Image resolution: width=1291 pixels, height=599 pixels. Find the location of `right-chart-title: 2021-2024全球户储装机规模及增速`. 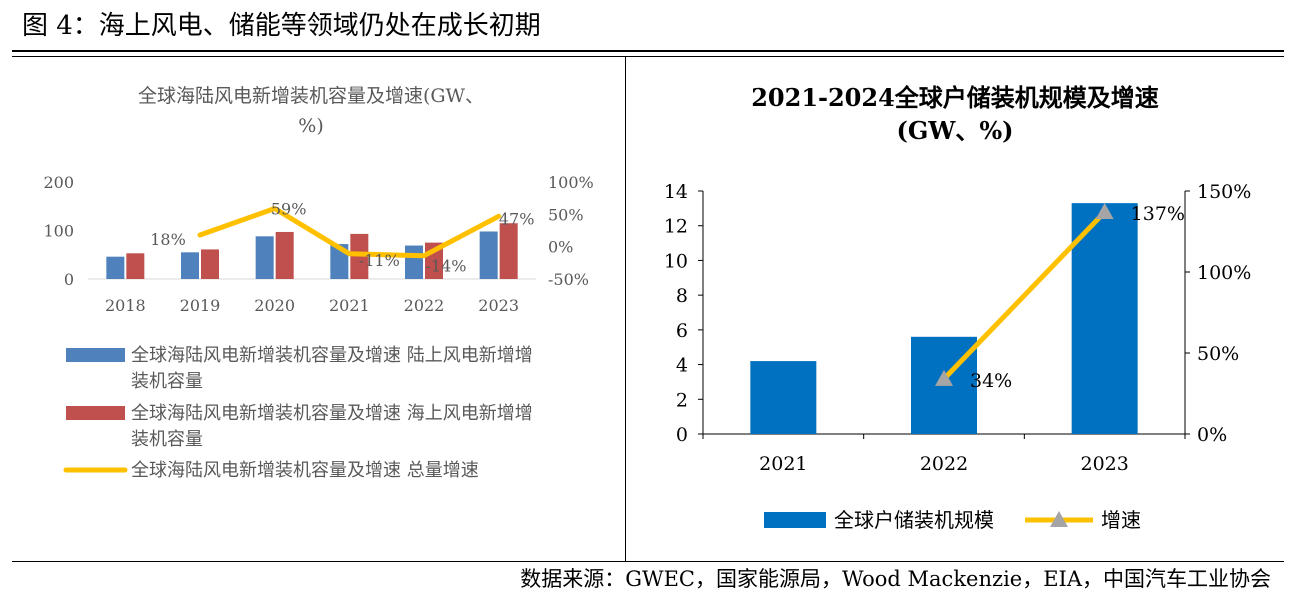

right-chart-title: 2021-2024全球户储装机规模及增速 is located at coordinates (955, 97).